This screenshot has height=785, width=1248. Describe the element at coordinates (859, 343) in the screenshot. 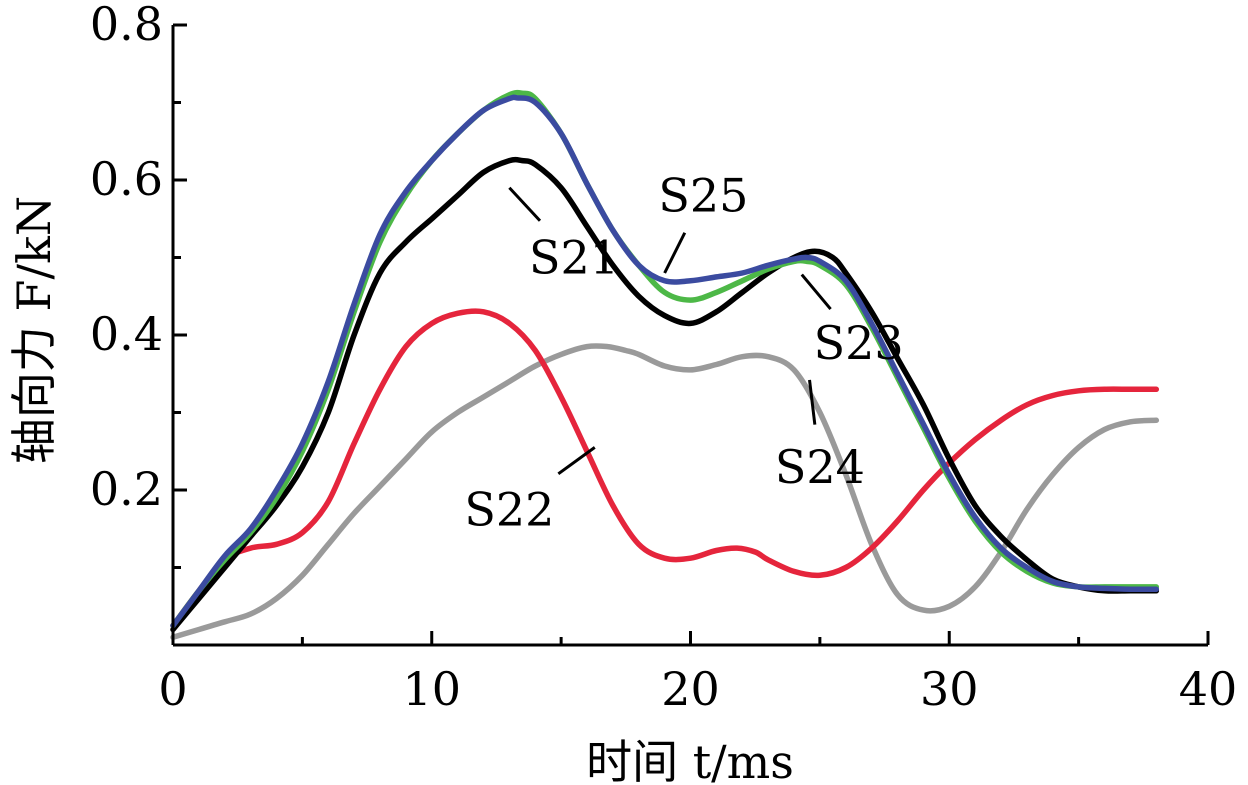

I see `annotation-label-s23: S23` at that location.